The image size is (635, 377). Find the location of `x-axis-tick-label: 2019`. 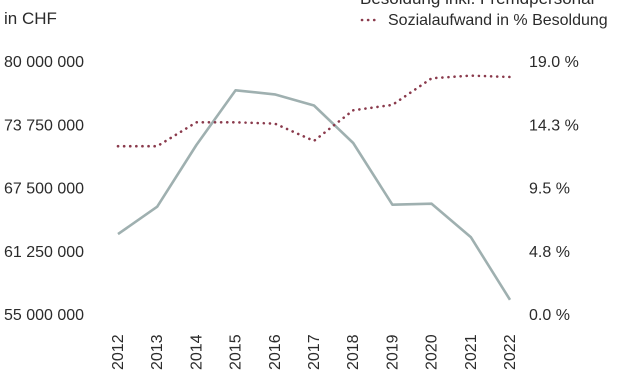

x-axis-tick-label: 2019 is located at coordinates (392, 352).